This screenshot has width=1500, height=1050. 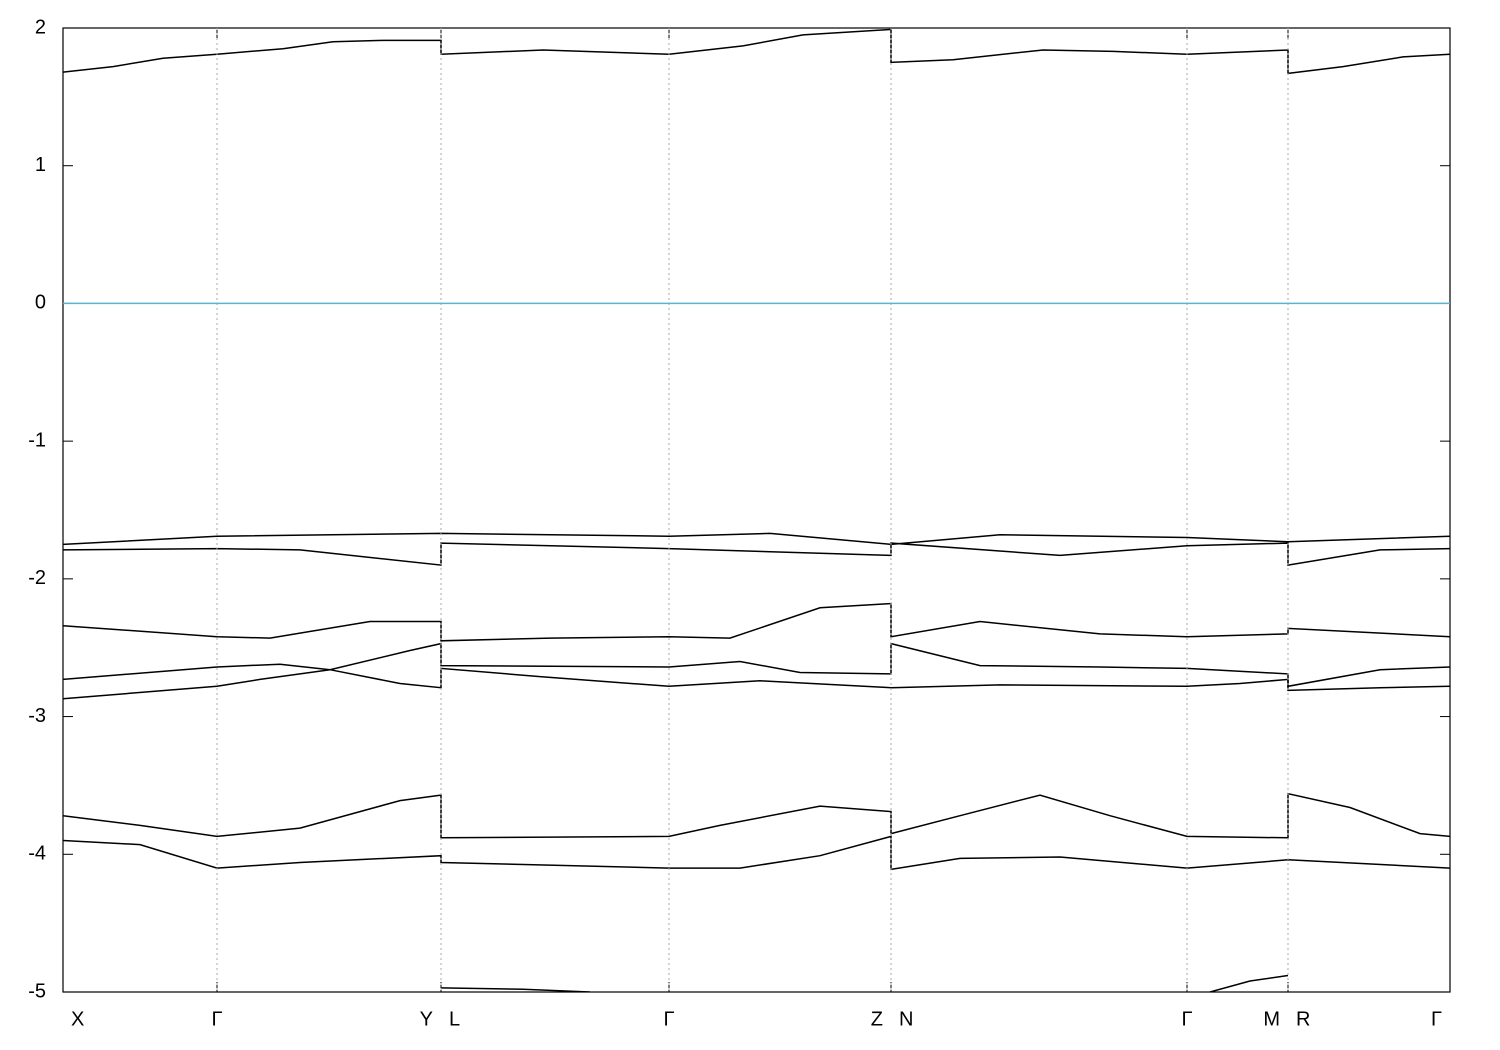 What do you see at coordinates (1271, 1019) in the screenshot?
I see `x-tick-label: M` at bounding box center [1271, 1019].